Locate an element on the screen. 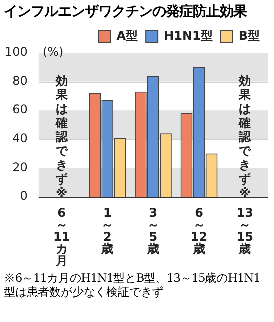 The height and width of the screenshot is (322, 274). y-tick-label: 0 is located at coordinates (24, 196).